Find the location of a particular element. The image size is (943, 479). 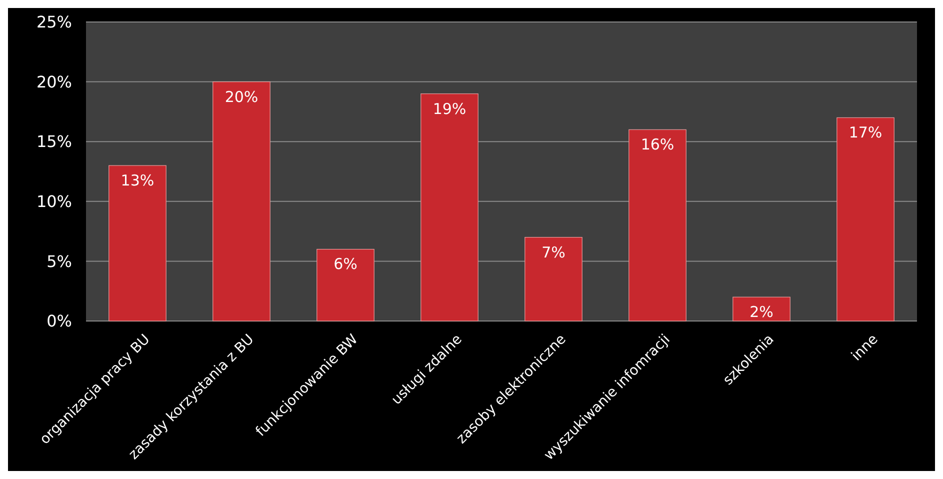

data-label: 13% is located at coordinates (137, 181).